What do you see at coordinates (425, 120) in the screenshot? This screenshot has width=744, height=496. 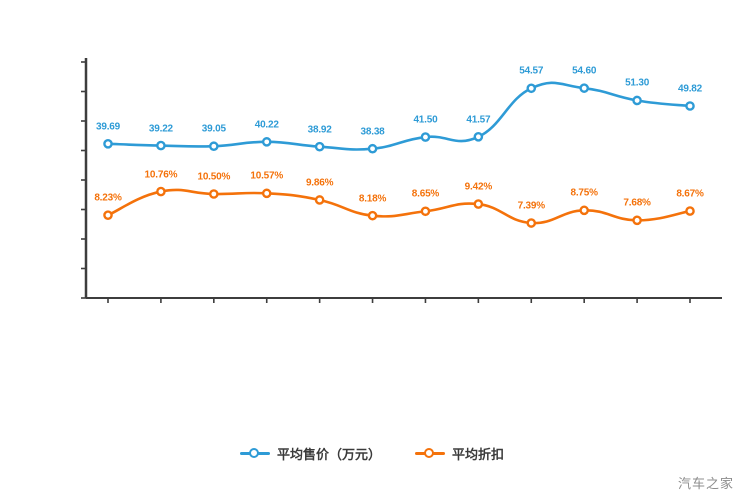 I see `data-label: 41.50` at bounding box center [425, 120].